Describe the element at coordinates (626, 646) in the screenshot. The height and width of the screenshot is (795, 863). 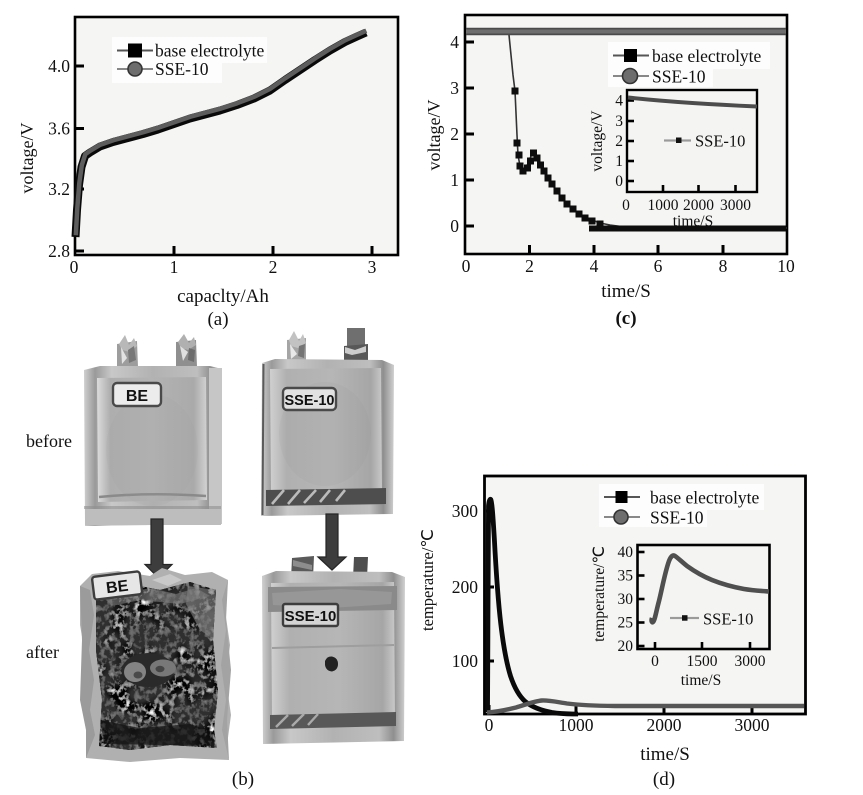
I see `svg-text: 20` at that location.